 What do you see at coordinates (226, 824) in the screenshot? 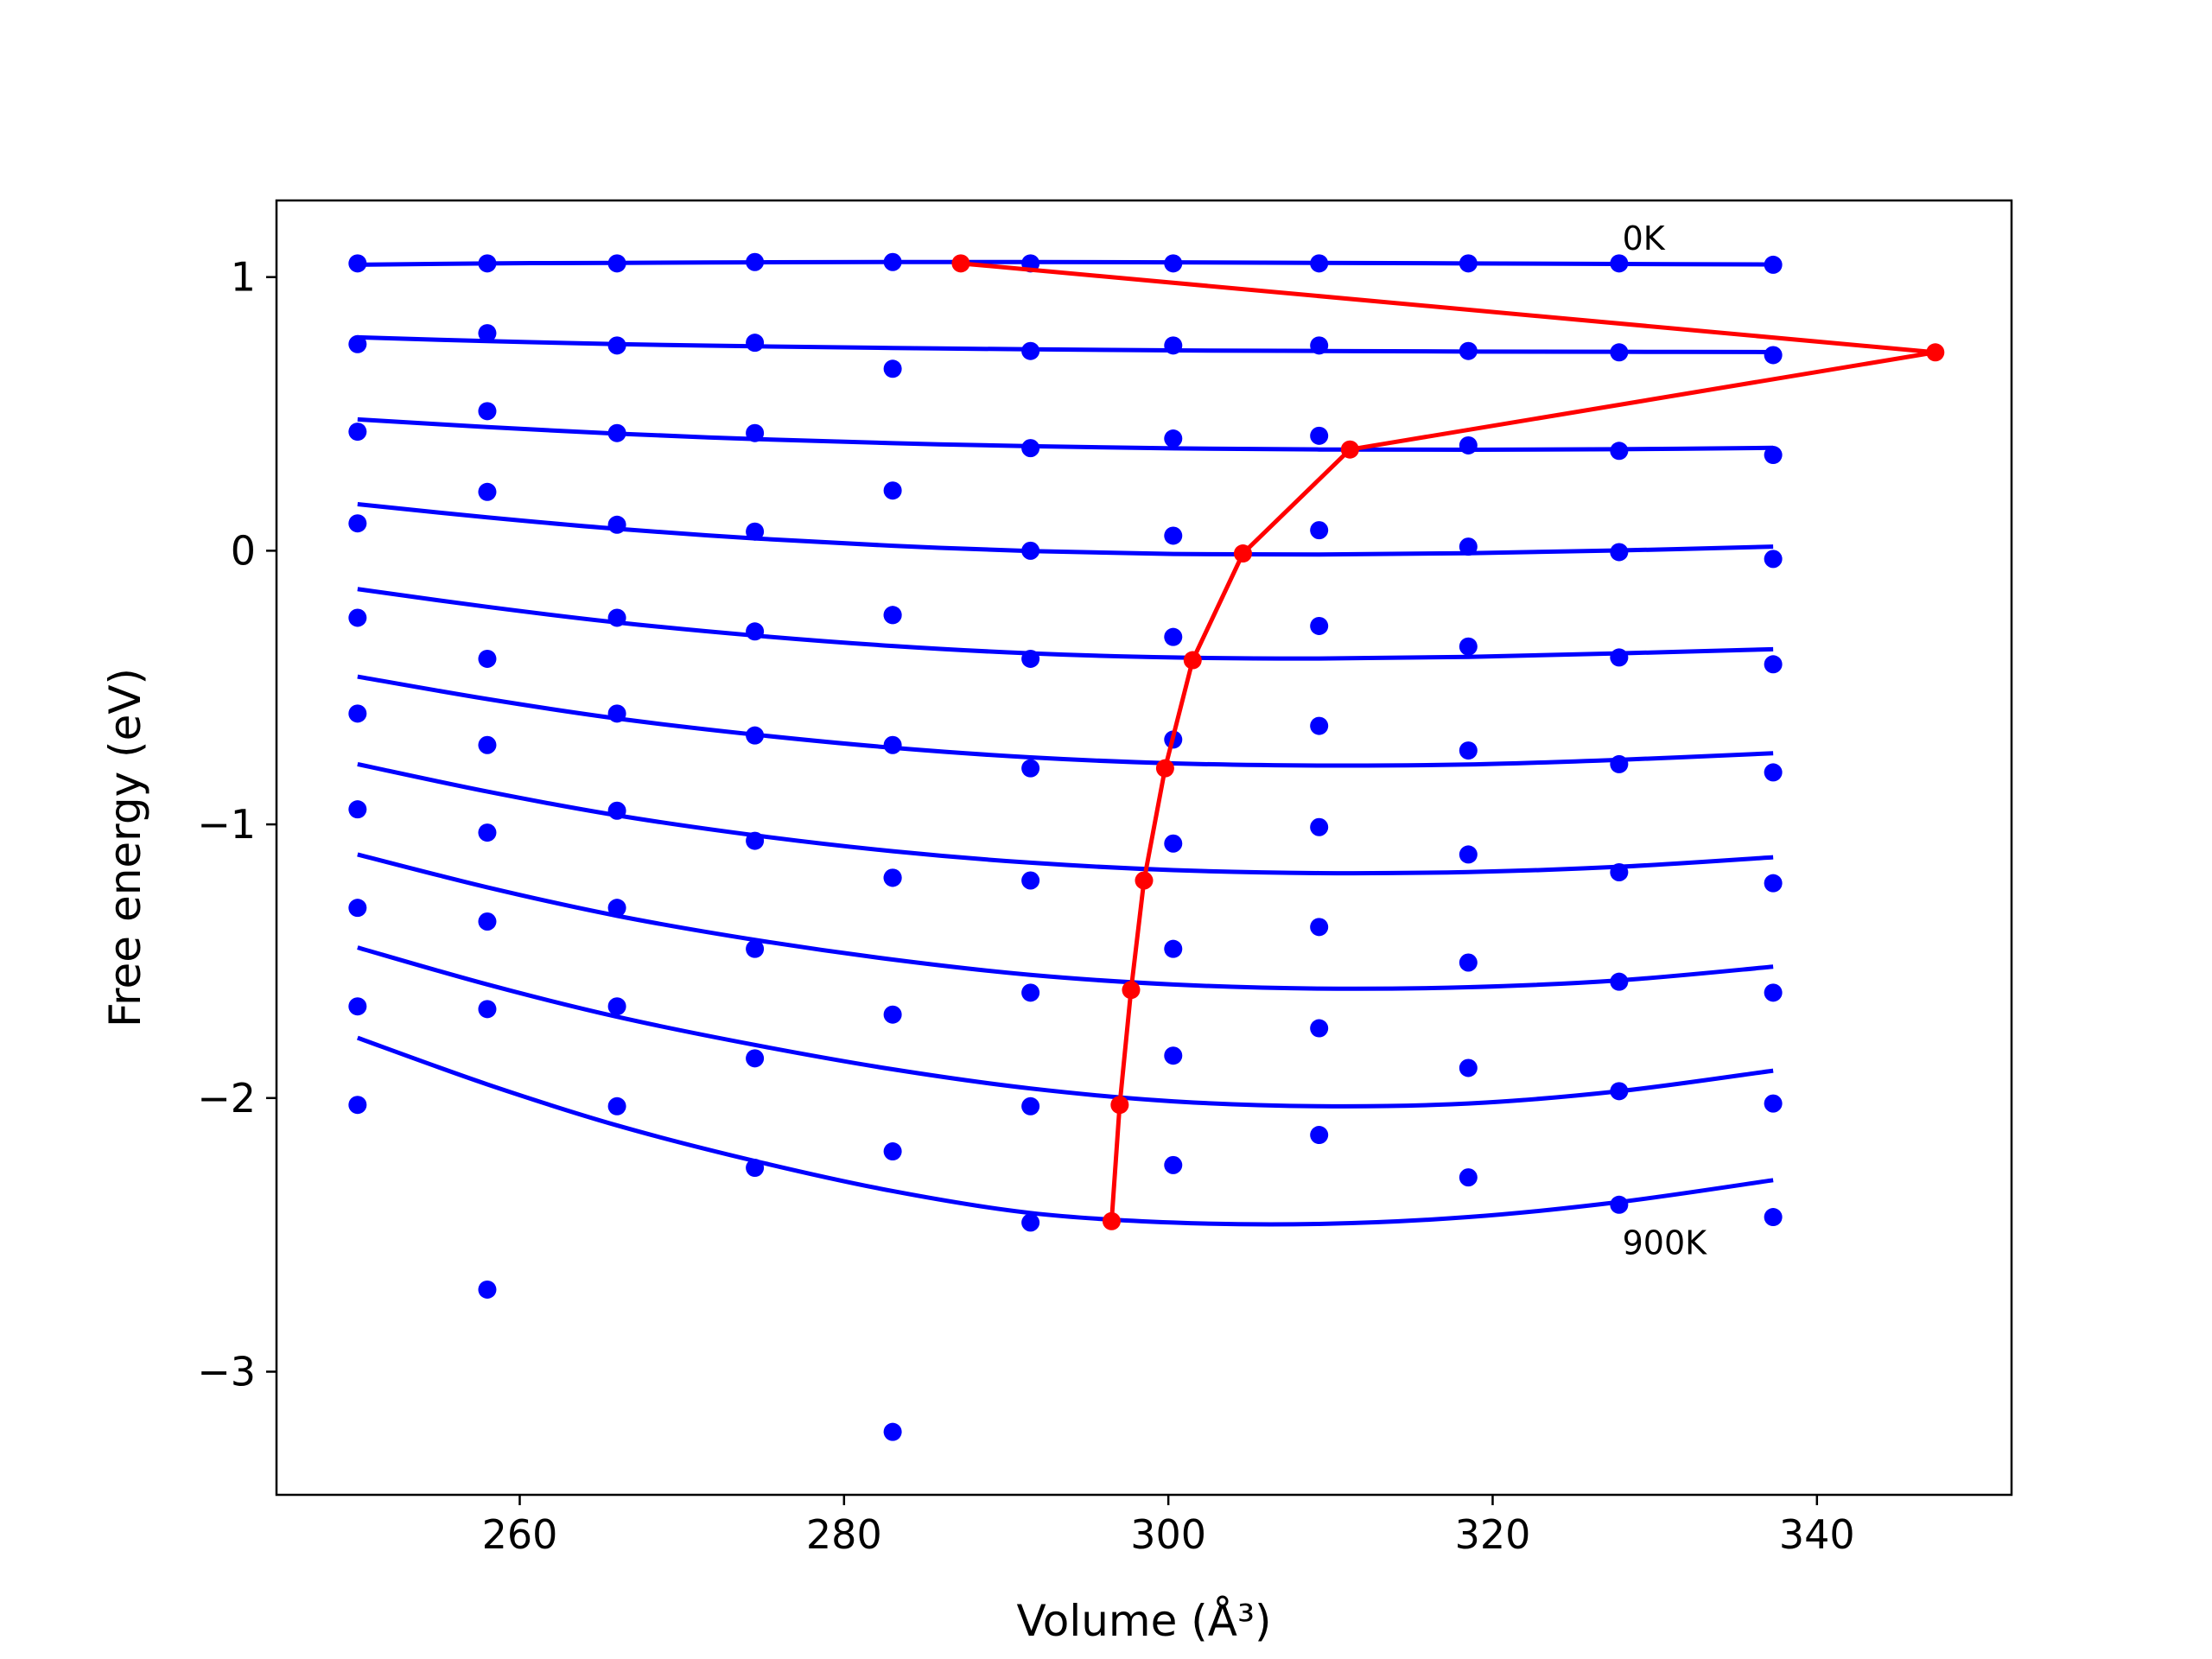
I see `y-tick-label: −1` at bounding box center [226, 824].